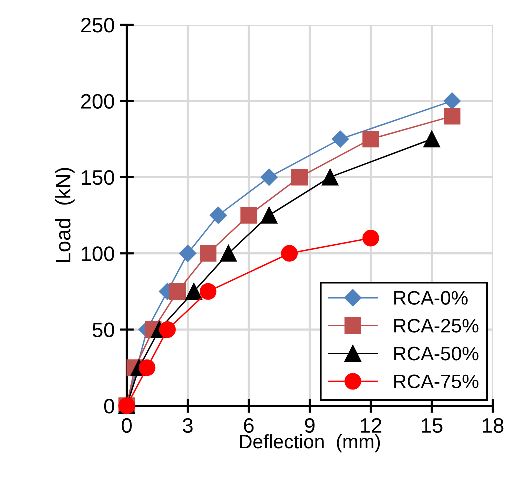 The height and width of the screenshot is (482, 519). I want to click on x-tick-label: 9, so click(310, 426).